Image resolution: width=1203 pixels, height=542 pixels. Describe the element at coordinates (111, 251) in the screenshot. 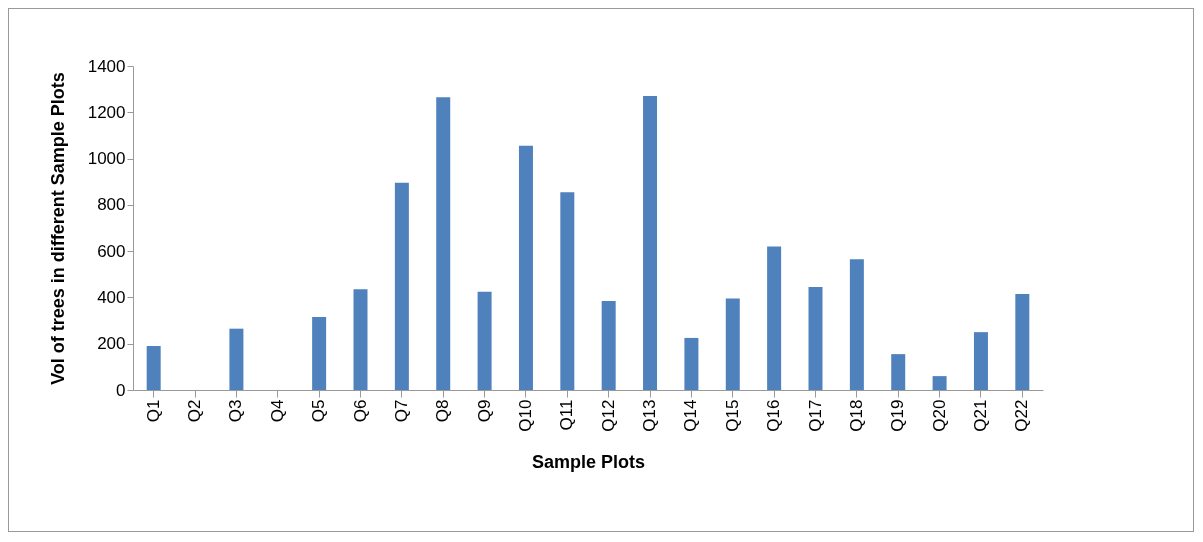

I see `y-tick-label: 600` at that location.